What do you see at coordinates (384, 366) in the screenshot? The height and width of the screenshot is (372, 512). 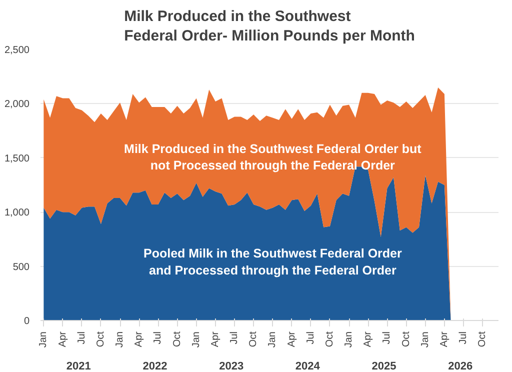 I see `text: 2025` at bounding box center [384, 366].